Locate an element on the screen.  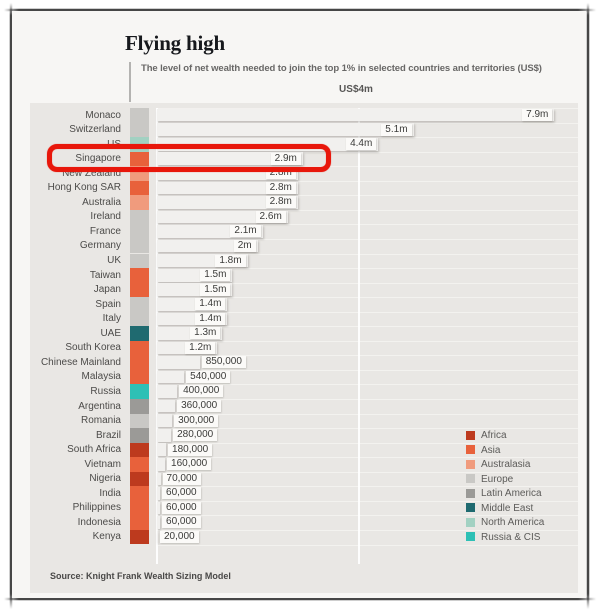
row-label-uae: UAE is located at coordinates (110, 333).